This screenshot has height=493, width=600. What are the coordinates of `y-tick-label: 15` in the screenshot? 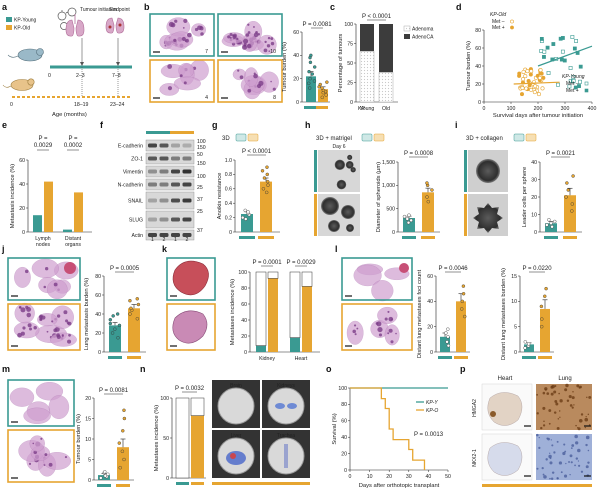 It's located at (88, 419).